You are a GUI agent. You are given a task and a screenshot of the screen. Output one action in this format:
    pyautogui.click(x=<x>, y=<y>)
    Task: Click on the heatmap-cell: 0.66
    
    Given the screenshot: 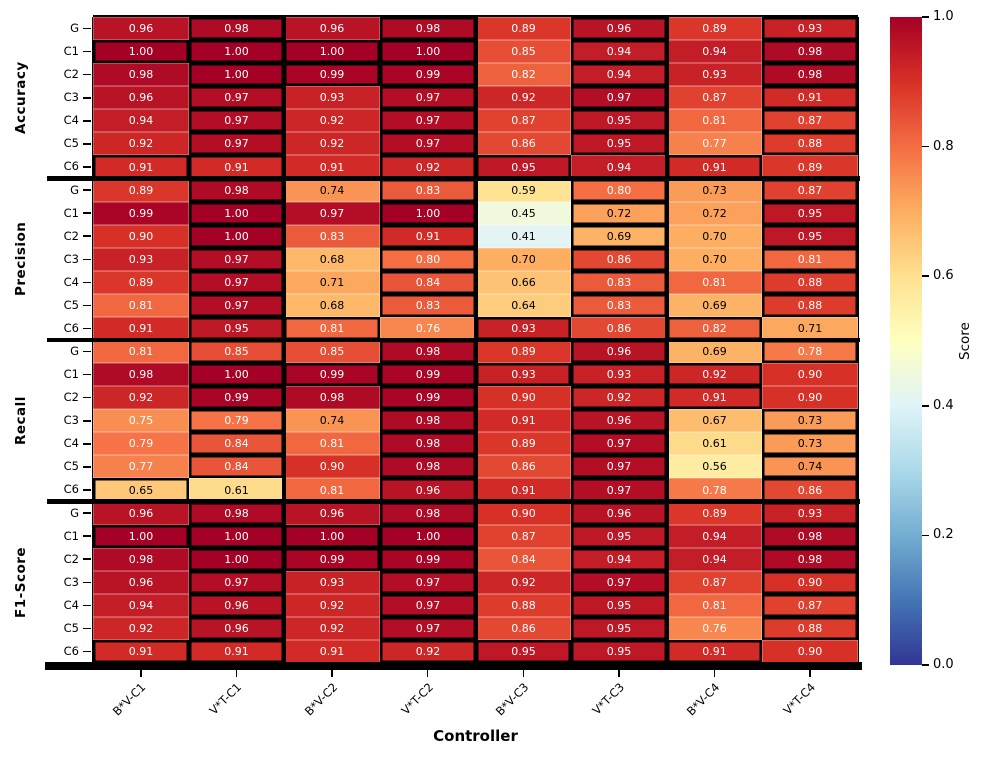 What is the action you would take?
    pyautogui.click(x=523, y=282)
    